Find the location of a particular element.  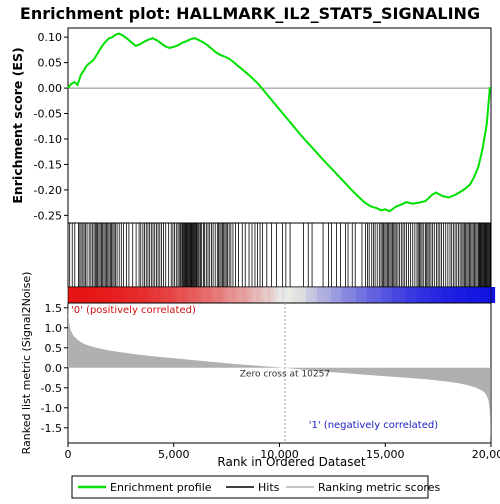

metric-y-tick-label: 0.5 is located at coordinates (54, 348).